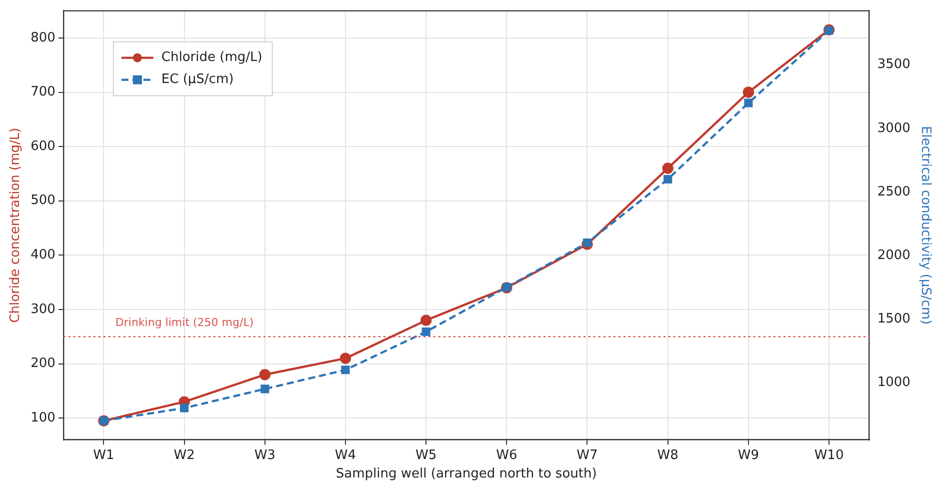  What do you see at coordinates (587, 455) in the screenshot?
I see `x-tick-label: W7` at bounding box center [587, 455].